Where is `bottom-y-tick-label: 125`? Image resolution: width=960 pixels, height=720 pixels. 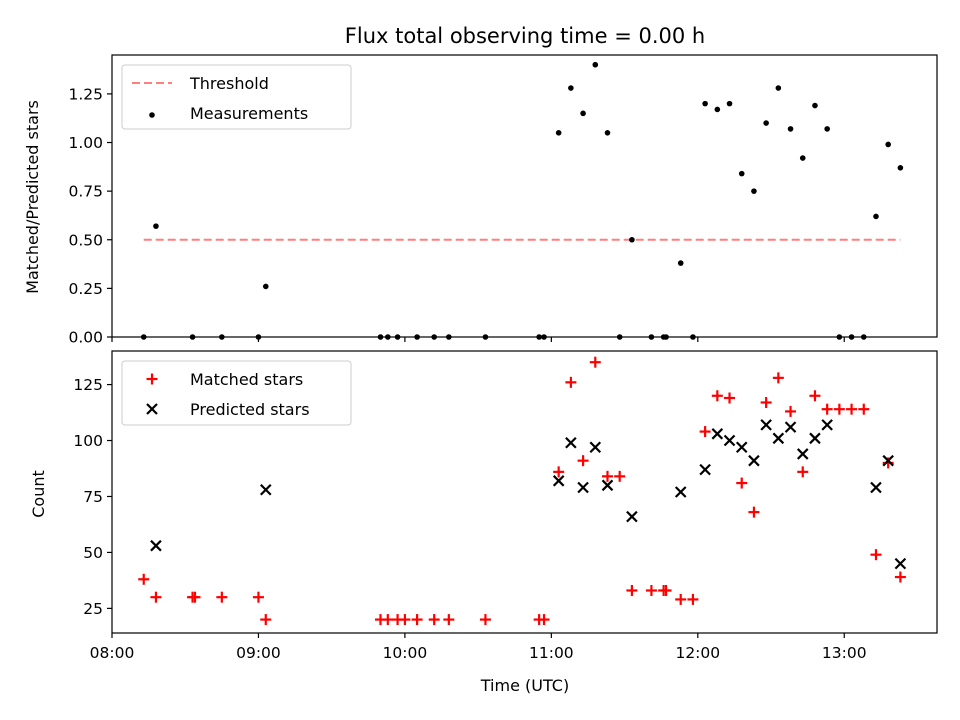
bottom-y-tick-label: 125 is located at coordinates (88, 385).